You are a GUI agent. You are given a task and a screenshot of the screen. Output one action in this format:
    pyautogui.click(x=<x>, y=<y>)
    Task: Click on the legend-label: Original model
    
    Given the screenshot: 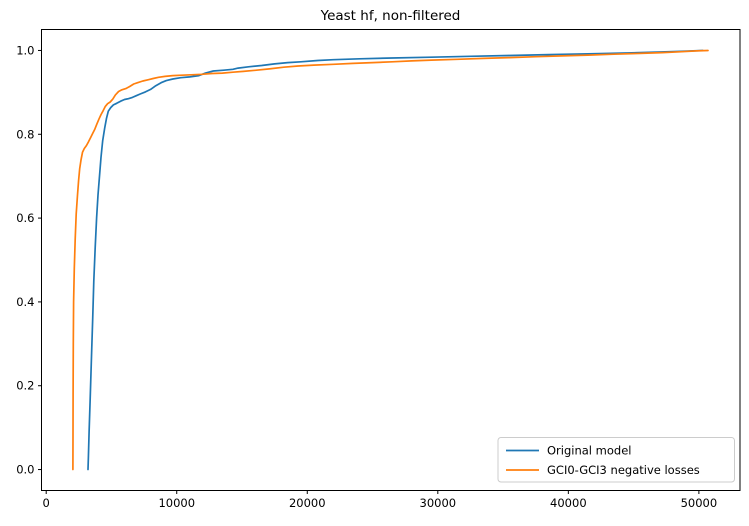 What is the action you would take?
    pyautogui.click(x=589, y=451)
    